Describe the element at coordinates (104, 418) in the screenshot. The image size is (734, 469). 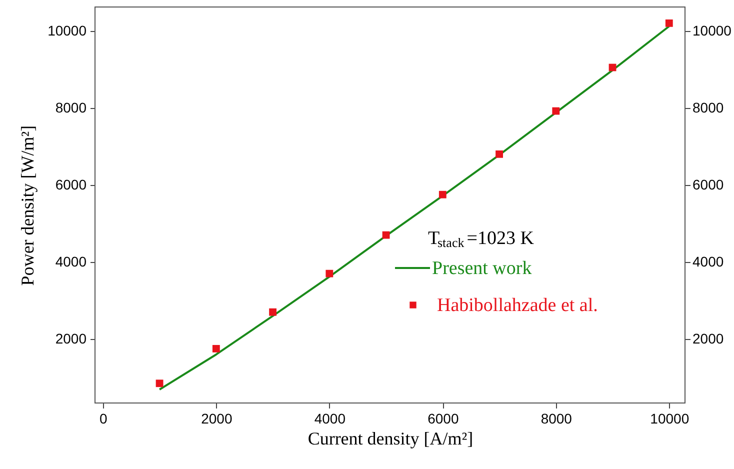
I see `x-tick-label: 0` at that location.